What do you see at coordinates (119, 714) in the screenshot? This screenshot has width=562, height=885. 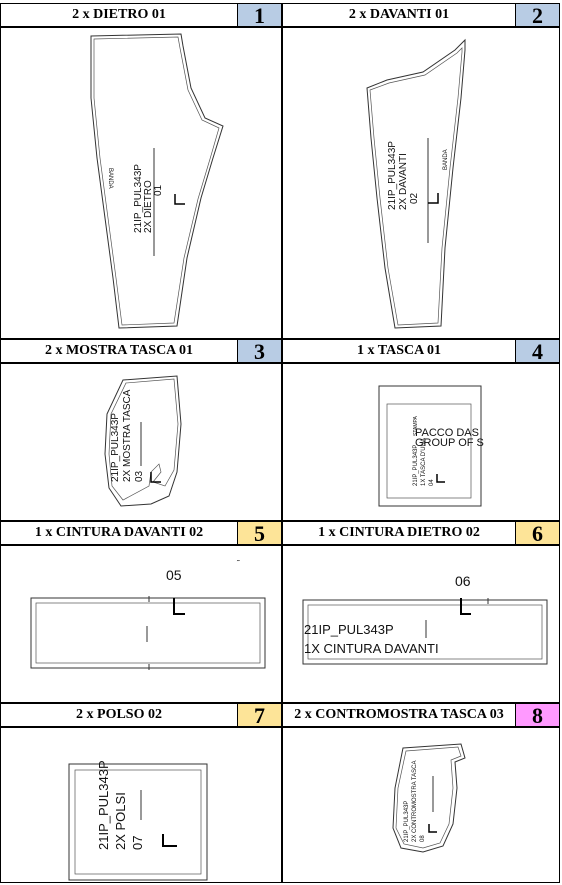 I see `piece-title: 2 x POLSO 02` at bounding box center [119, 714].